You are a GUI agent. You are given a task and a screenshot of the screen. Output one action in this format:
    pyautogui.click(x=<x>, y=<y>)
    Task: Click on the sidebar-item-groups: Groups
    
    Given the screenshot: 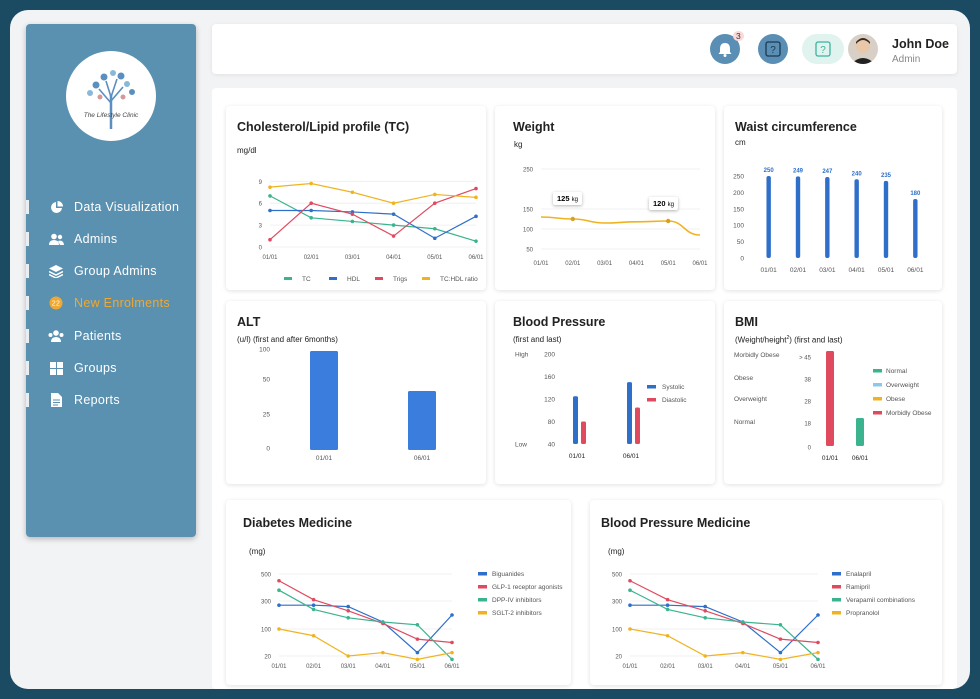 What is the action you would take?
    pyautogui.click(x=111, y=368)
    